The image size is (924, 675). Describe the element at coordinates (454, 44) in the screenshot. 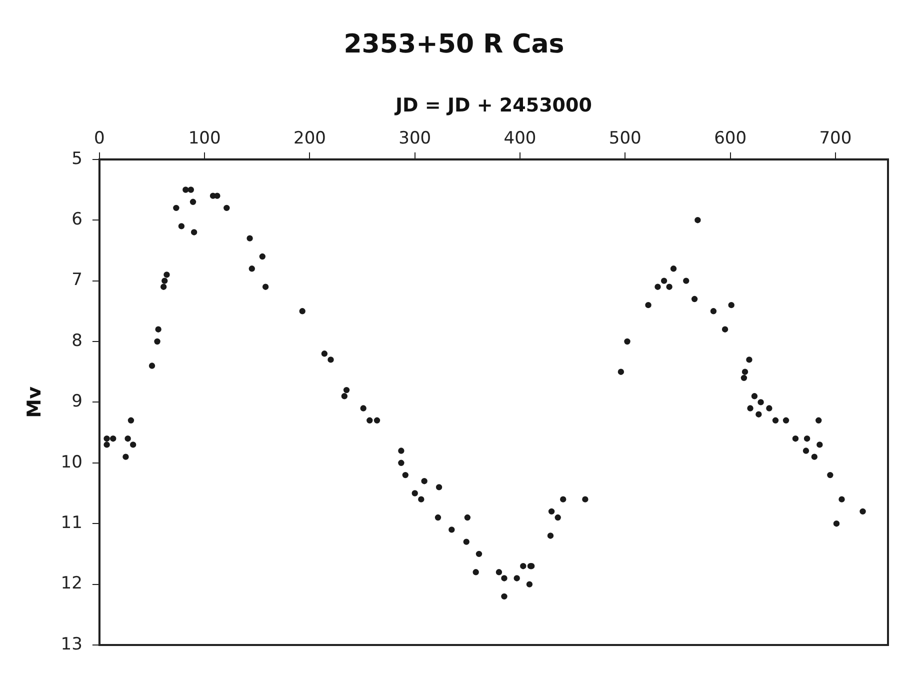

I see `chart-title: 2353+50 R Cas` at that location.